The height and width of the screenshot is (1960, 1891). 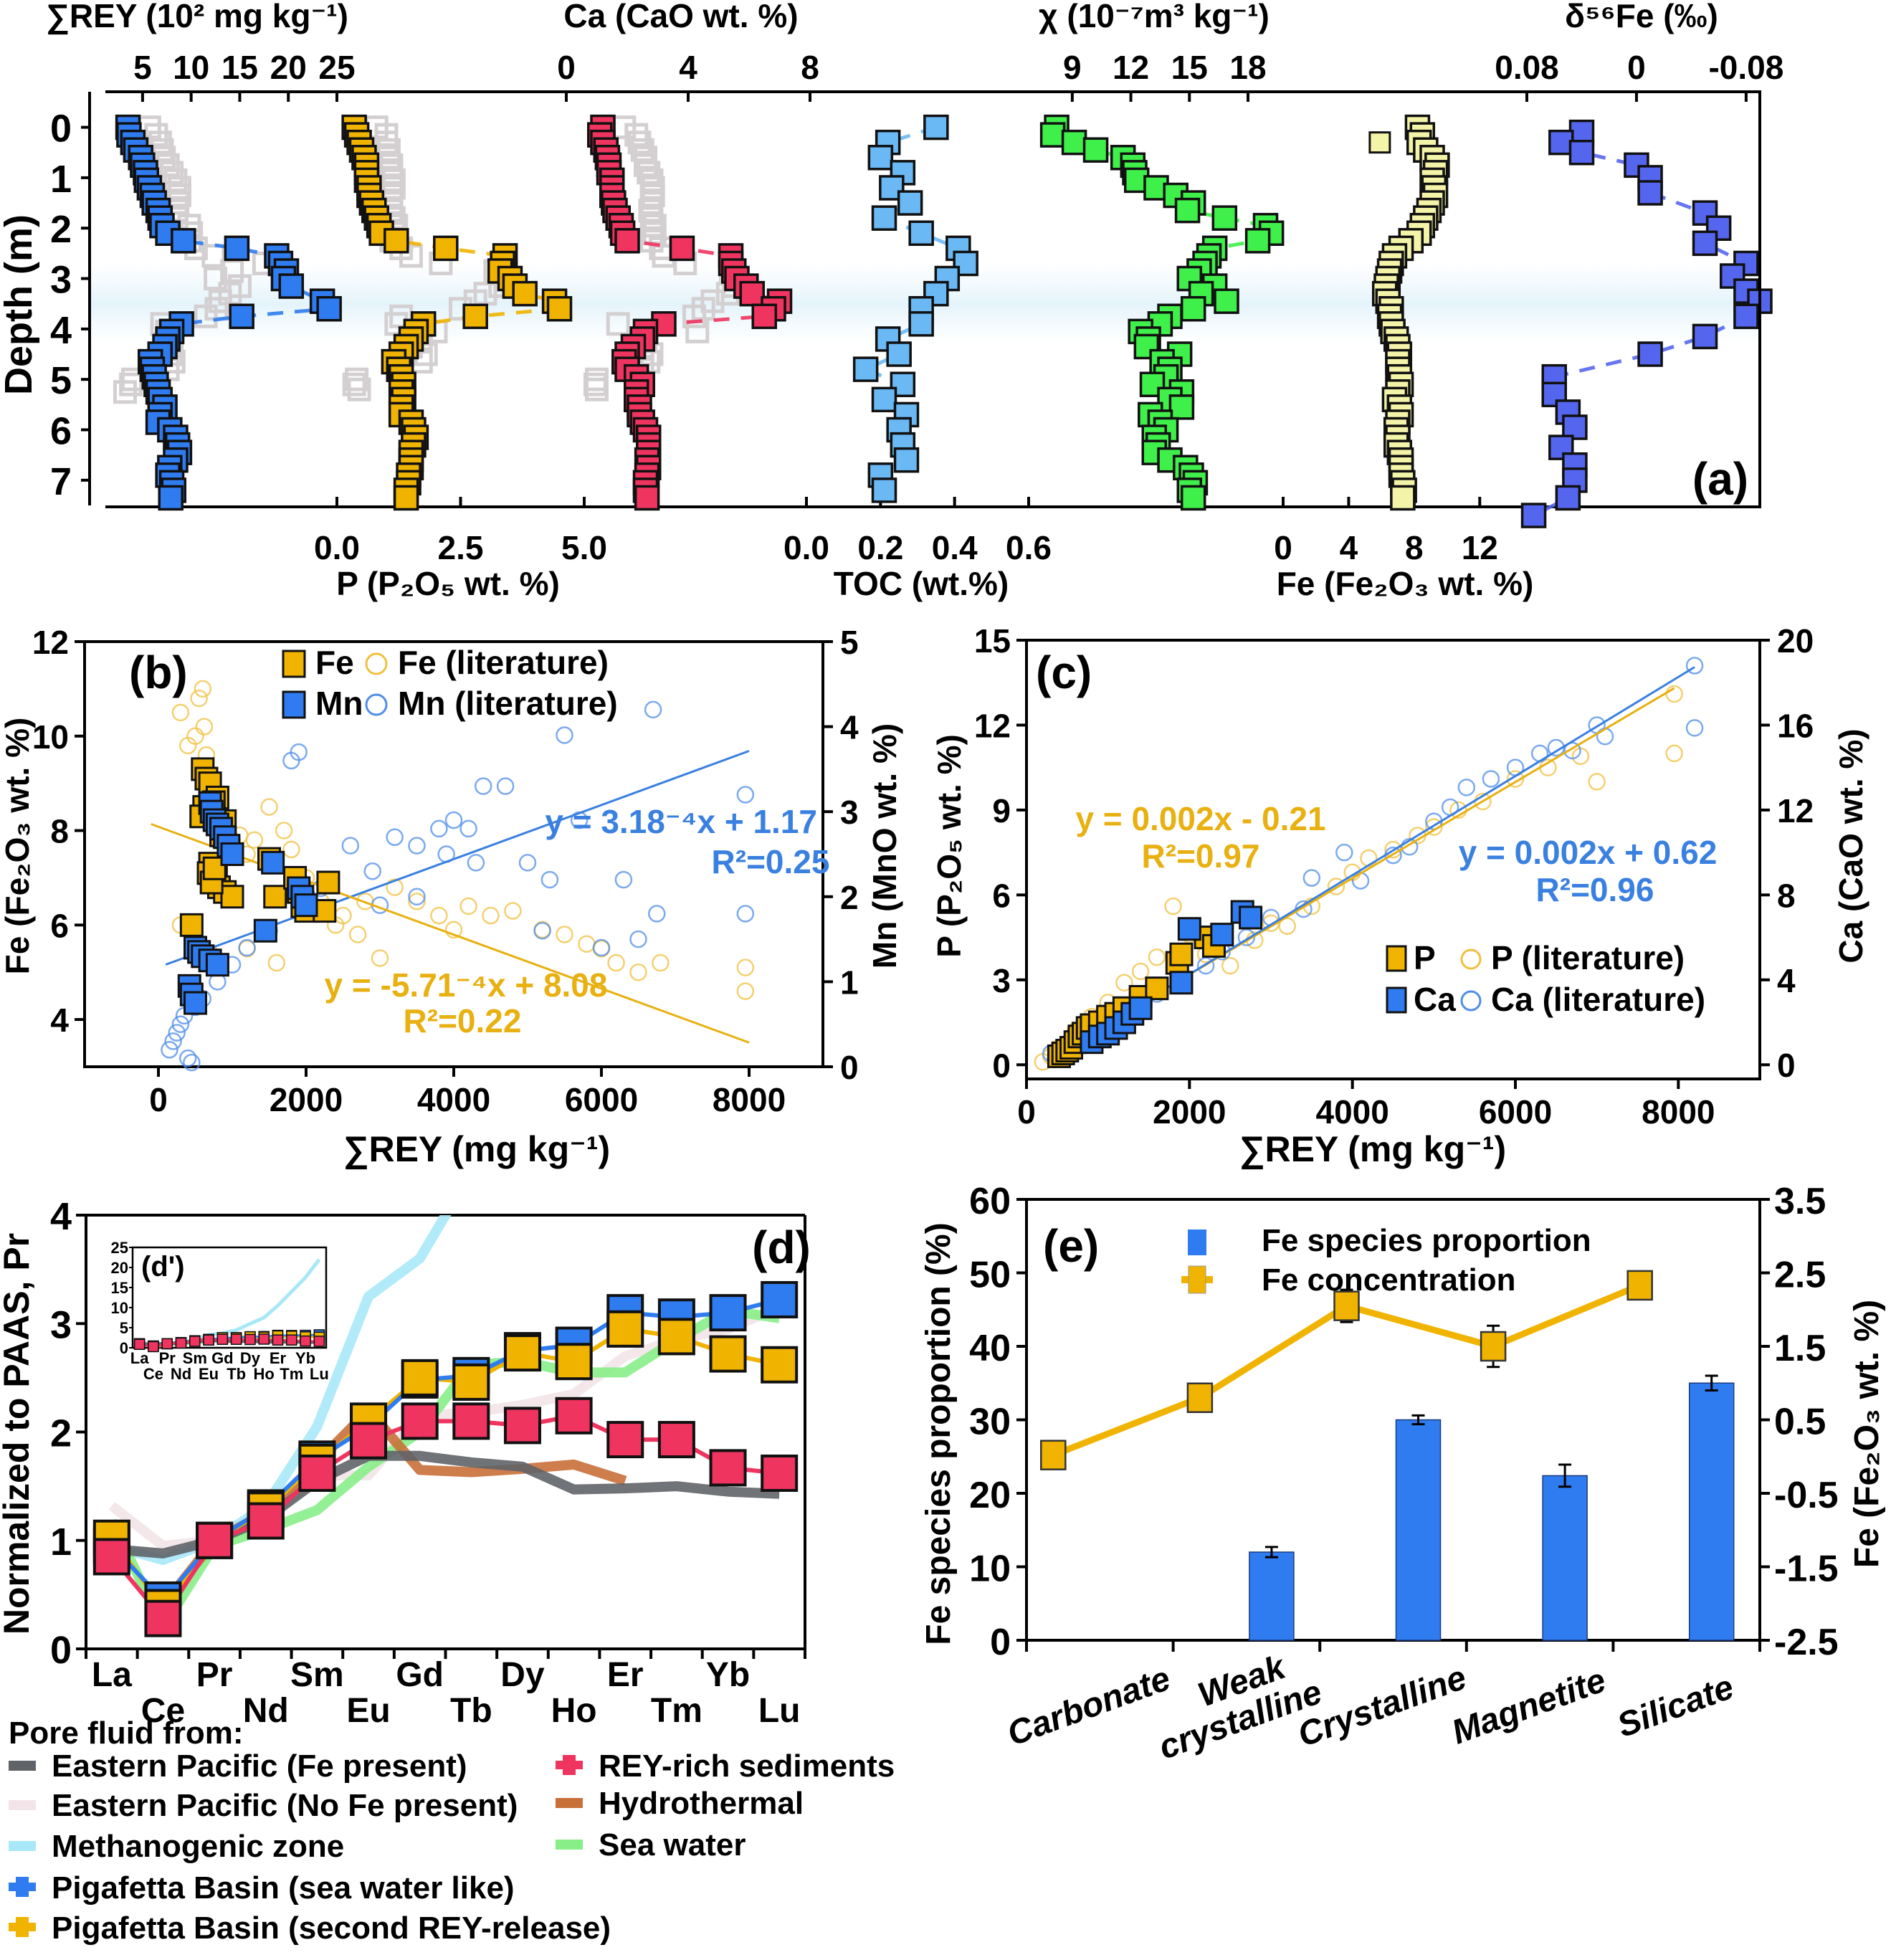 What do you see at coordinates (884, 846) in the screenshot?
I see `y-axis-label-right: Mn (MnO wt. %)` at bounding box center [884, 846].